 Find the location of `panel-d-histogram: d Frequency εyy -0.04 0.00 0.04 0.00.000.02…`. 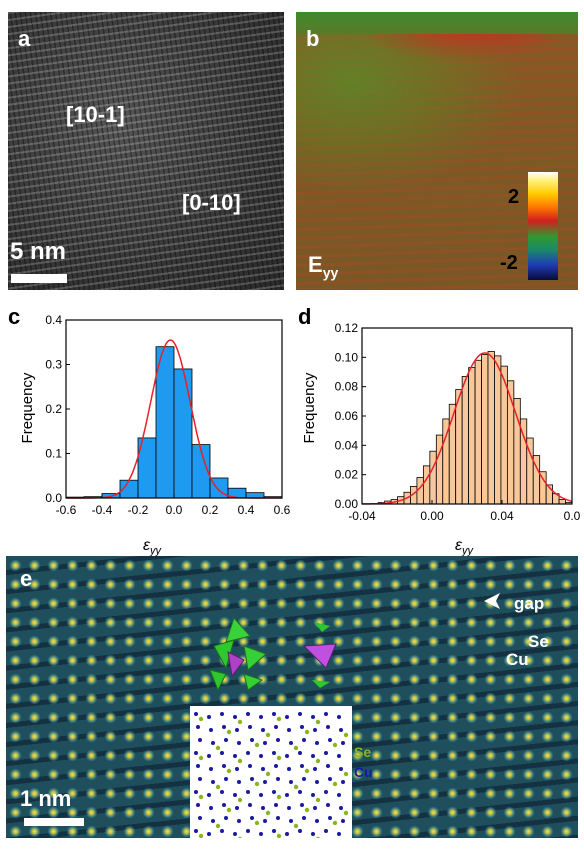

panel-d-histogram: d Frequency εyy -0.04 0.00 0.04 0.00.000.02… is located at coordinates (439, 430).